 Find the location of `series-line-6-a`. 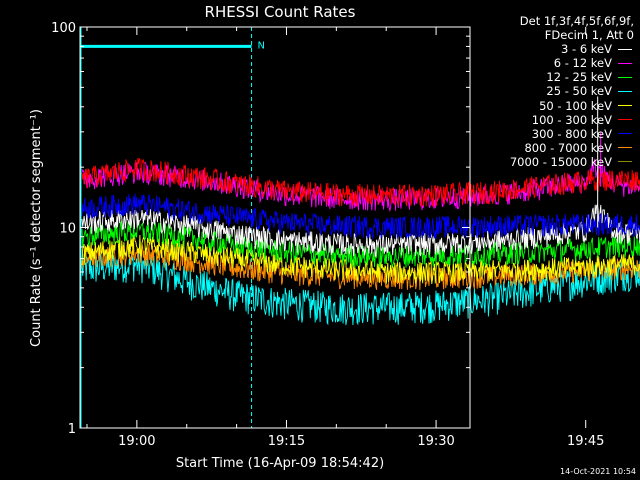

series-line-6-a is located at coordinates (360, 216).